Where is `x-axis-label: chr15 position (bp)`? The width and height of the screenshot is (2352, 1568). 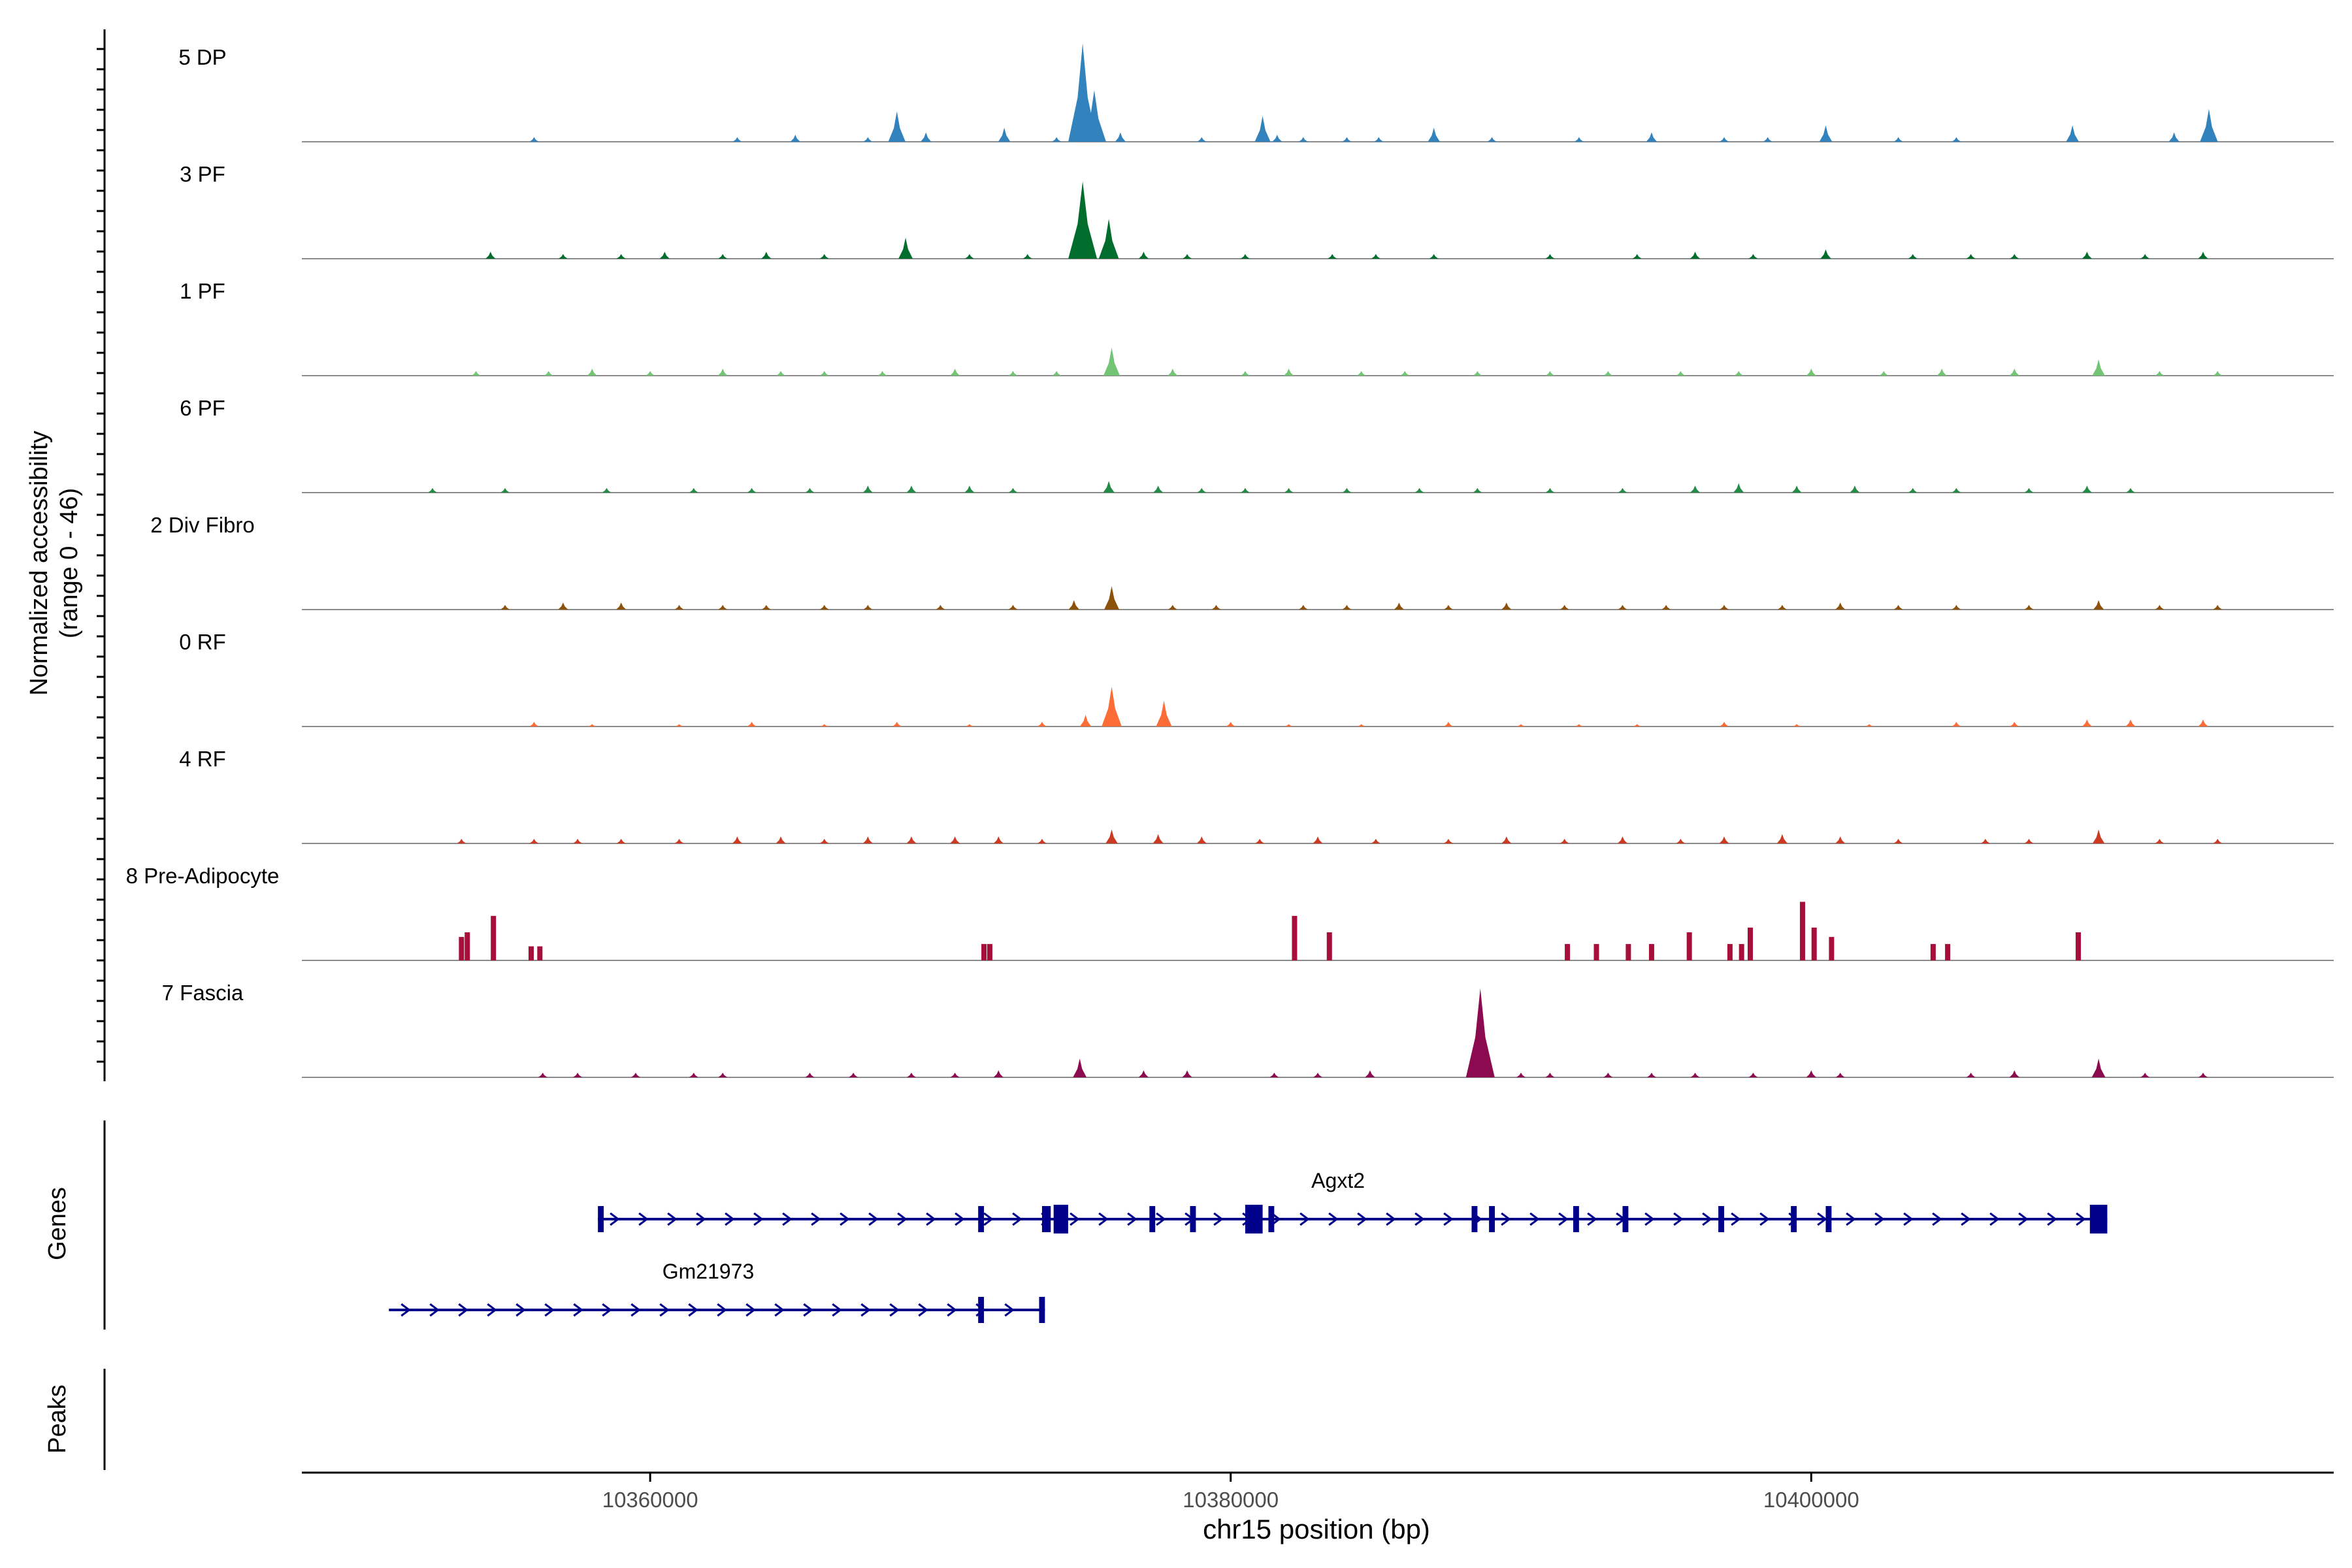 x-axis-label: chr15 position (bp) is located at coordinates (1316, 1529).